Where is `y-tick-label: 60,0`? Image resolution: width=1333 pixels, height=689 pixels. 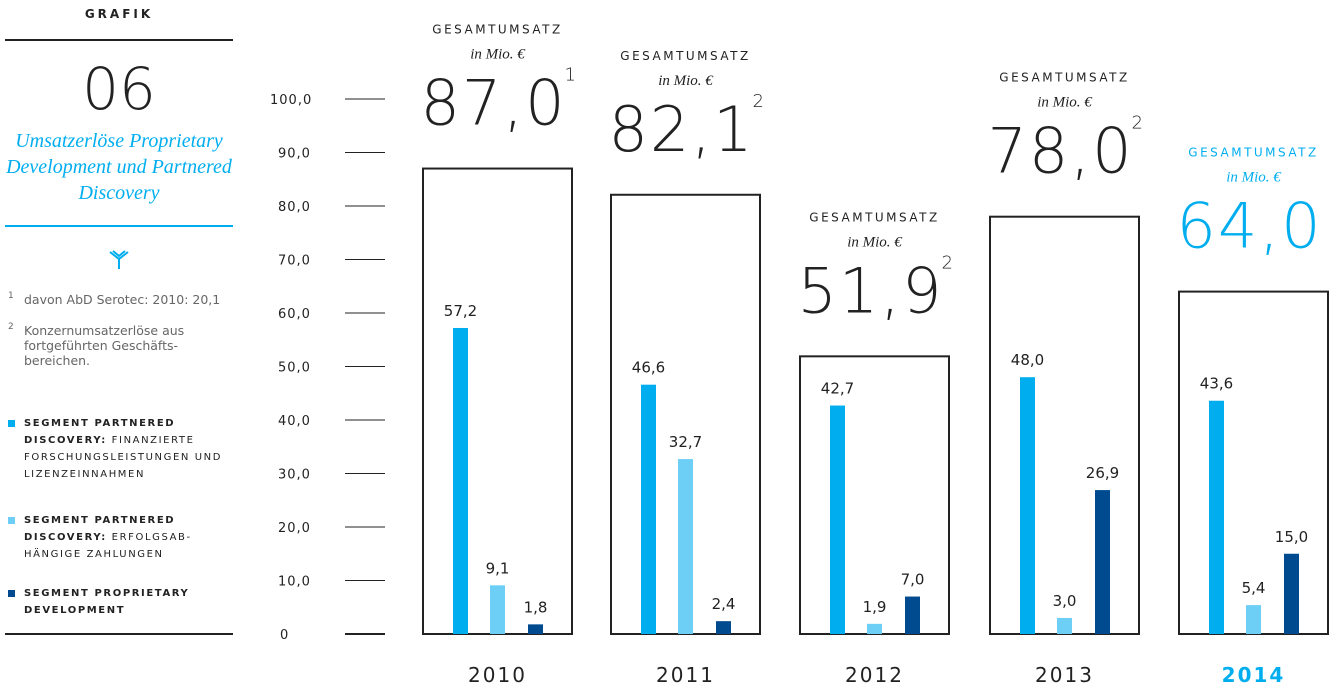 y-tick-label: 60,0 is located at coordinates (294, 314).